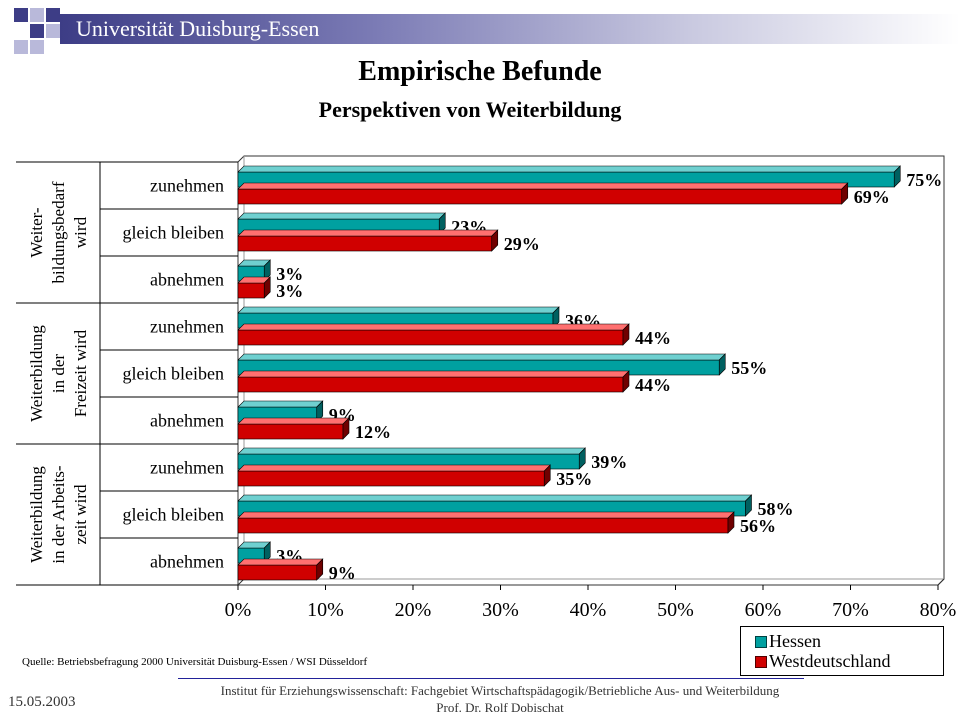 The image size is (960, 720). Describe the element at coordinates (58, 232) in the screenshot. I see `group-label: bildungsbedarf` at that location.